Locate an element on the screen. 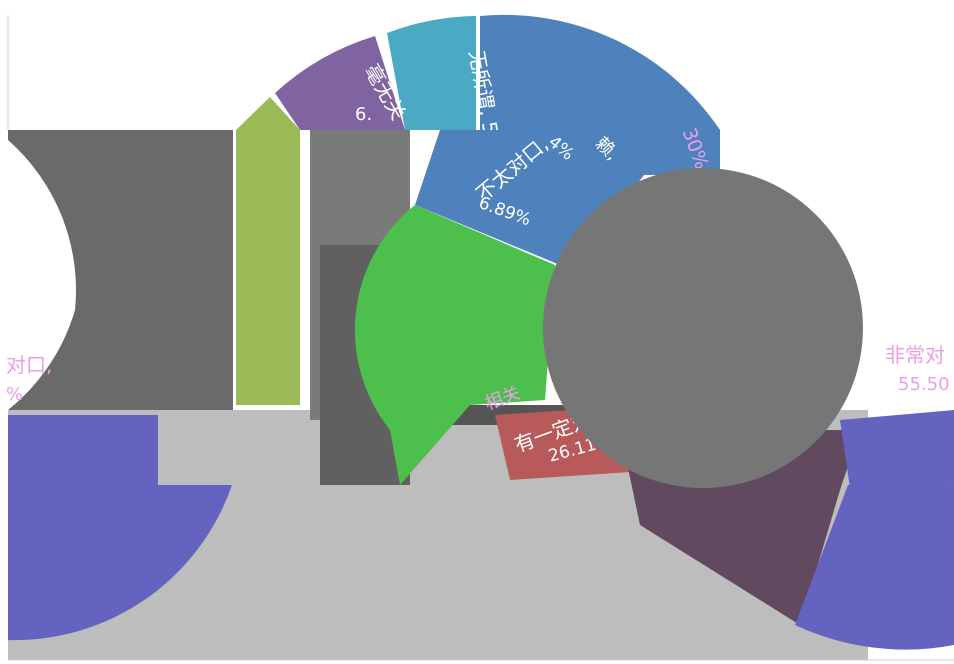  slice-teal-wusuowei is located at coordinates (431, 73).